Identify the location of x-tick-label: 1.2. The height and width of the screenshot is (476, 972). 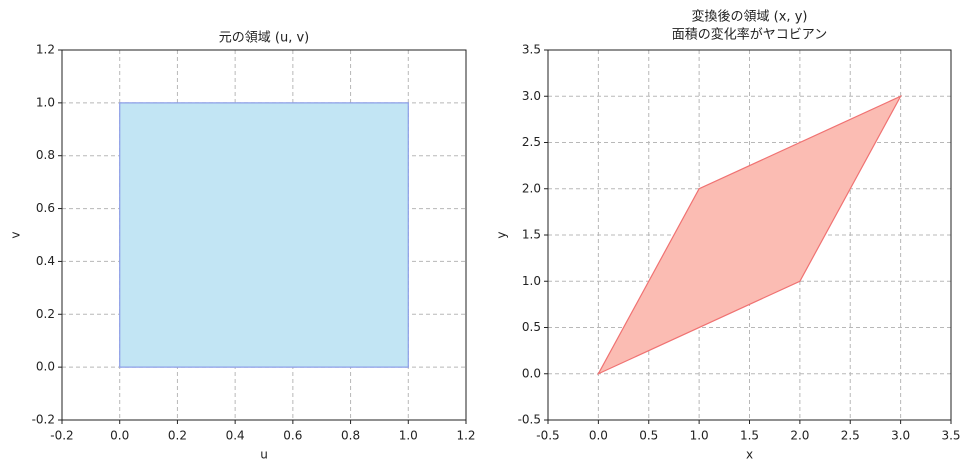
(465, 436).